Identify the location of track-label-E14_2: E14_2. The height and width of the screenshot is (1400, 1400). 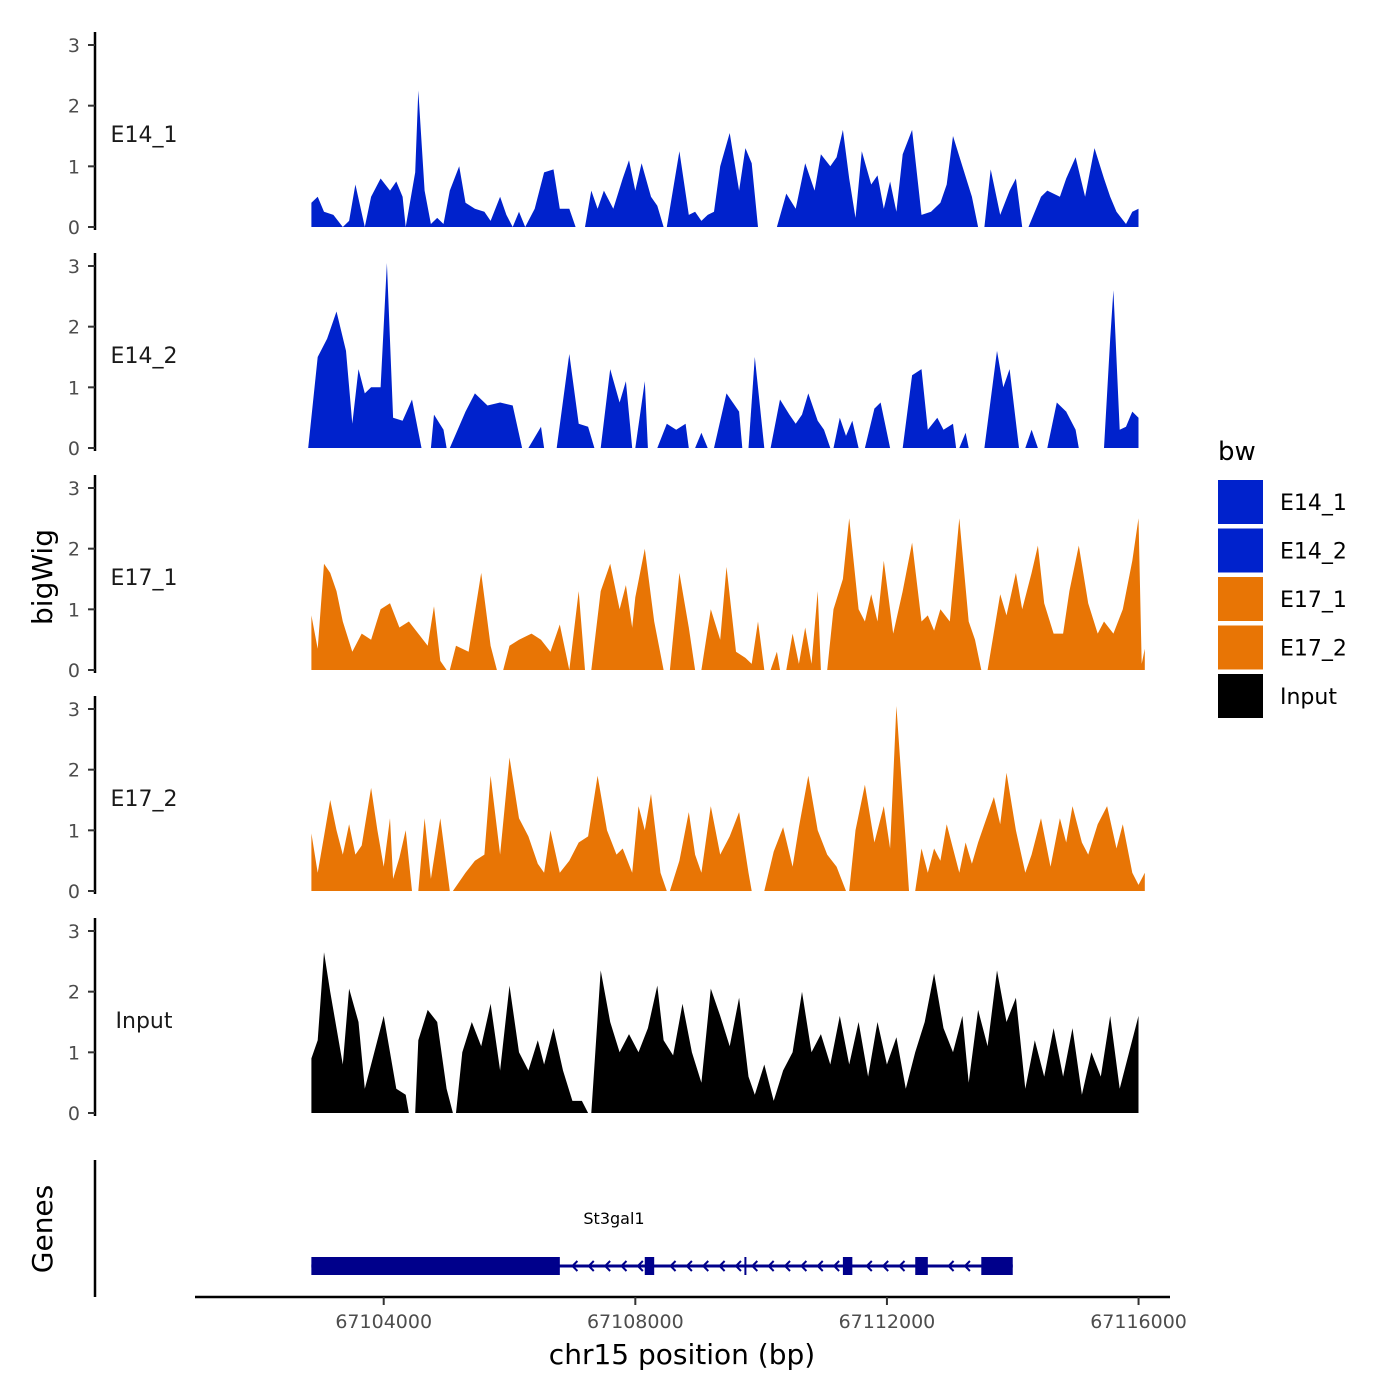
(144, 356).